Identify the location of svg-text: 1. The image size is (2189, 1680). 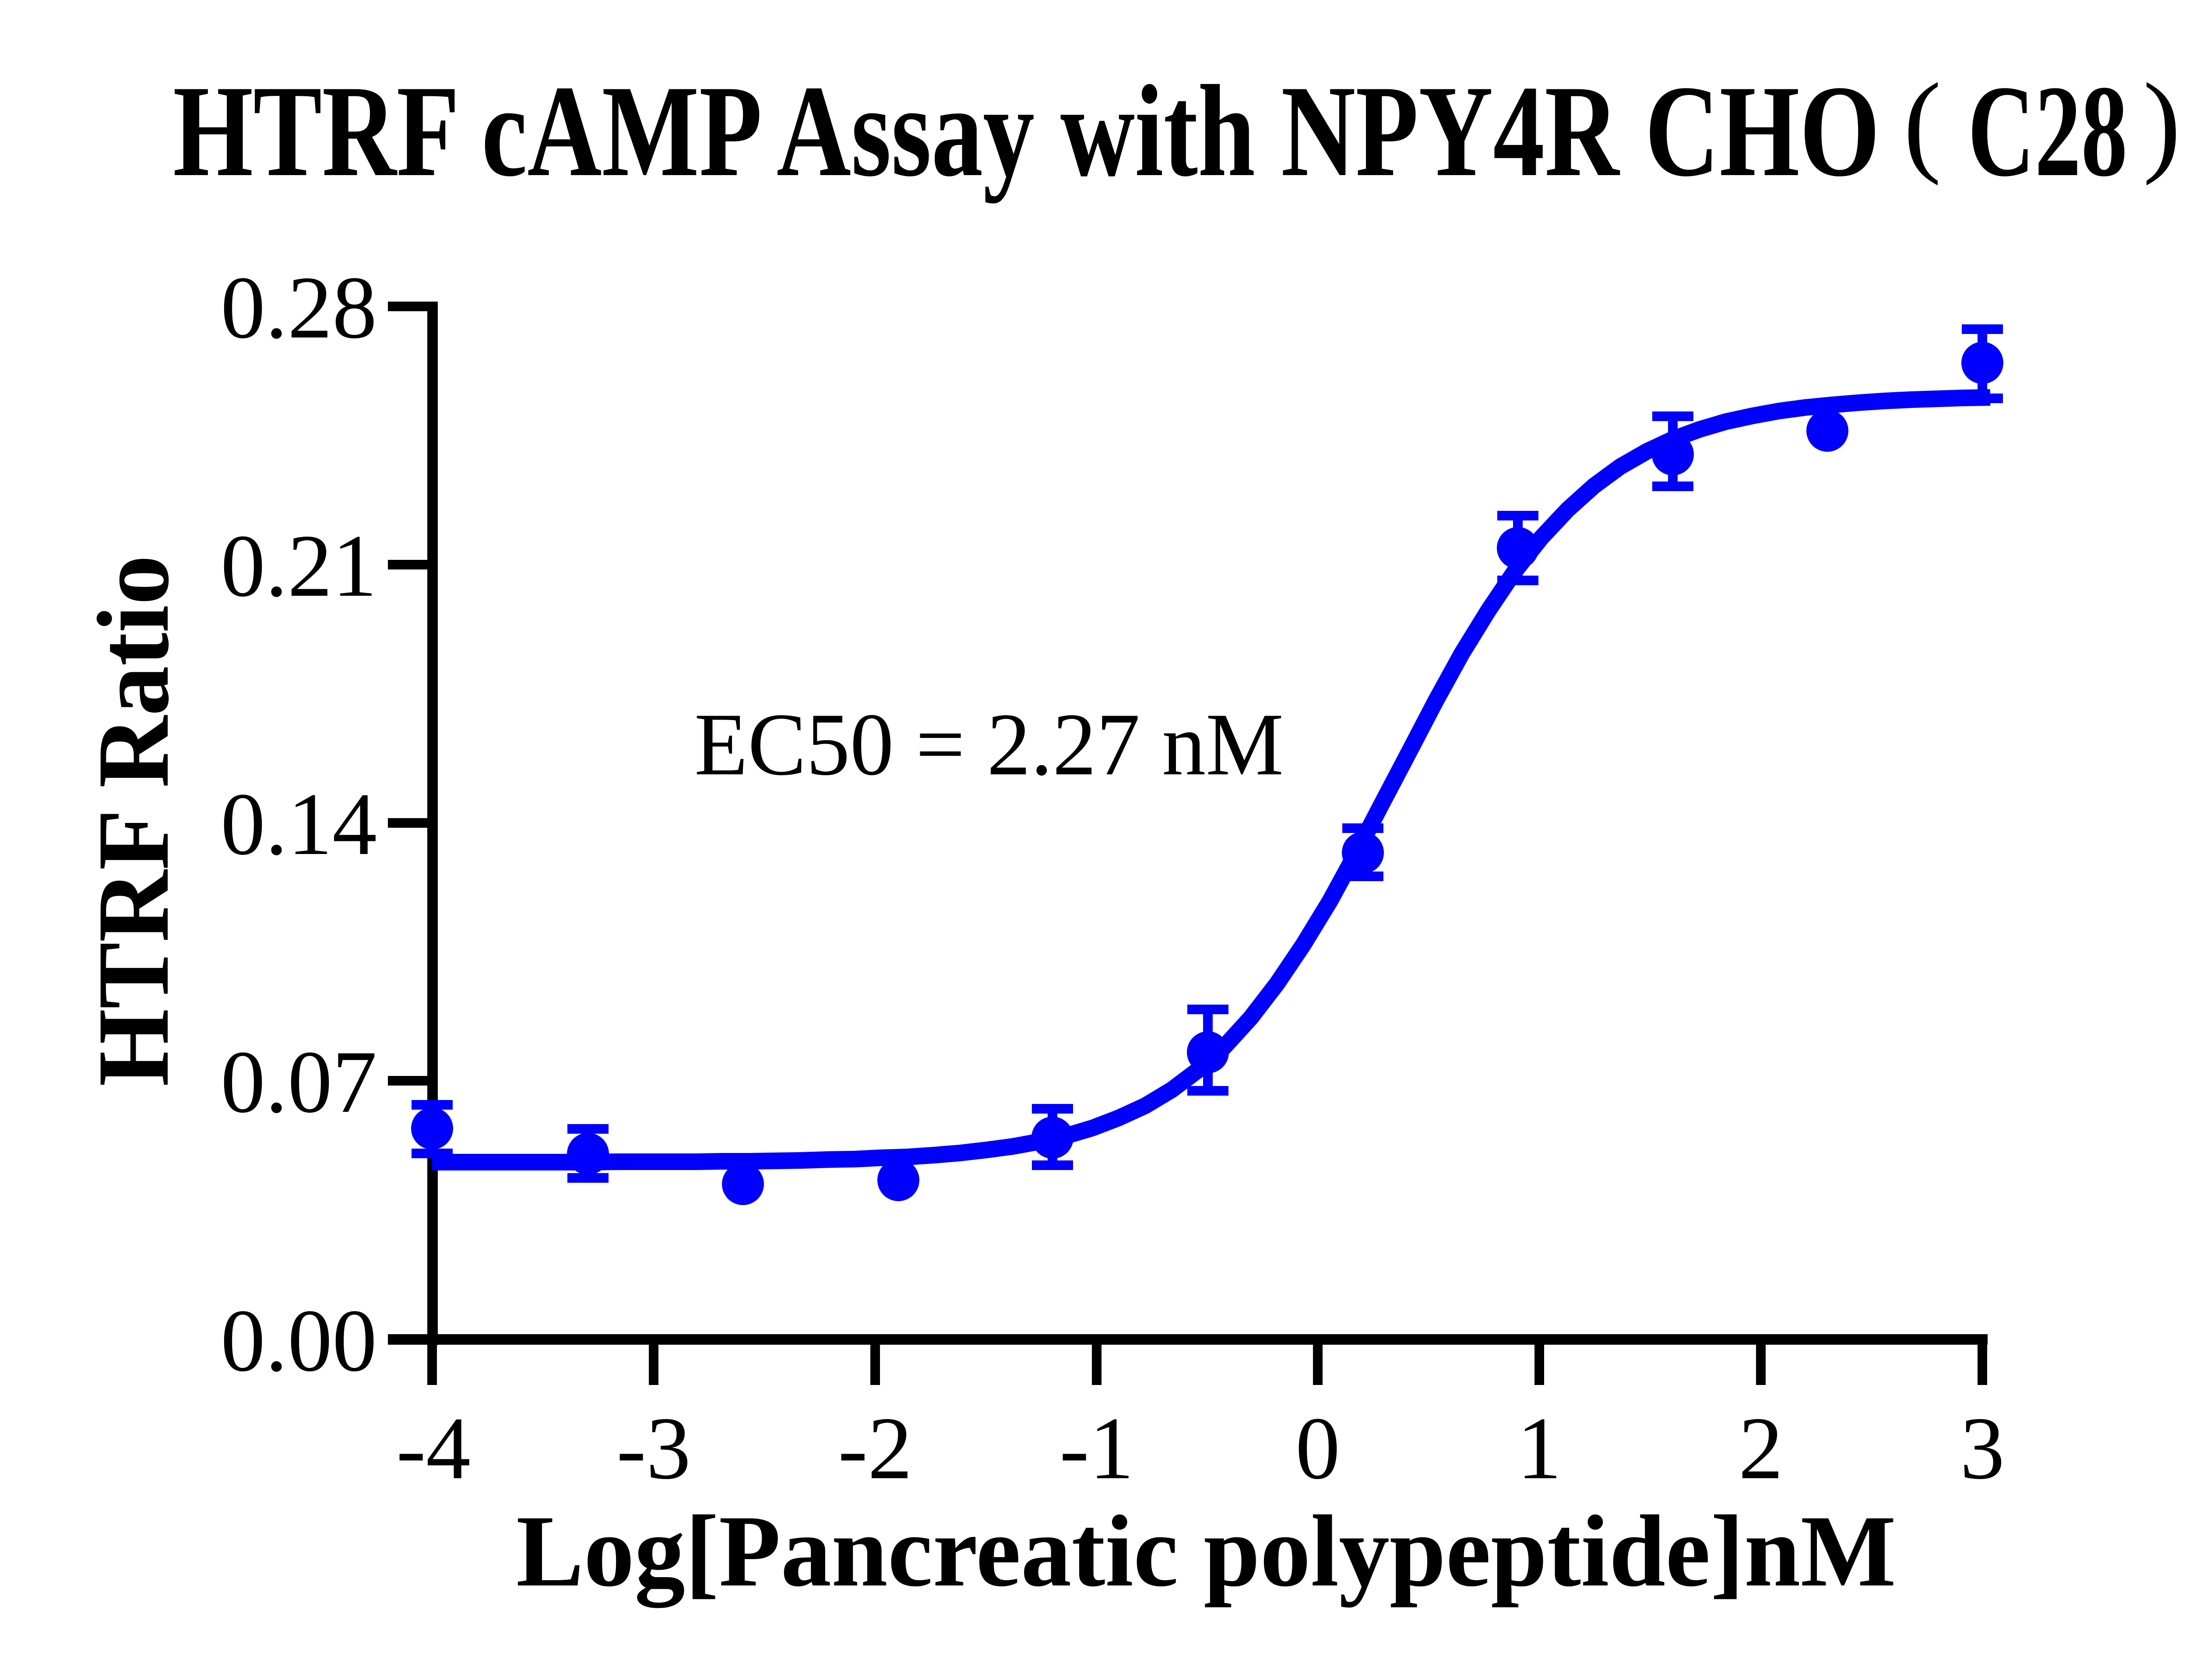
(1540, 1448).